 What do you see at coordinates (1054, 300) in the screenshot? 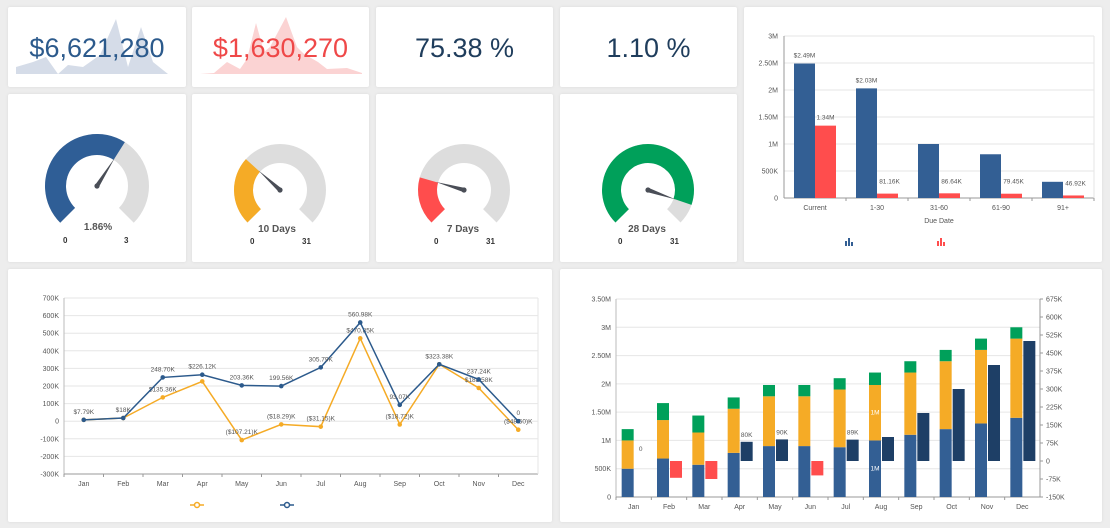
I see `y2-tick-label: 675K` at bounding box center [1054, 300].